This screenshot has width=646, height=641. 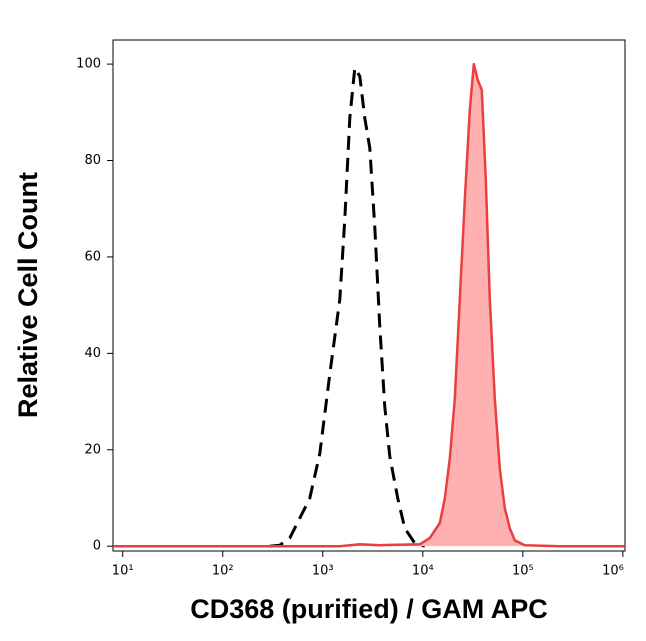 What do you see at coordinates (97, 546) in the screenshot?
I see `y-tick-label: 0` at bounding box center [97, 546].